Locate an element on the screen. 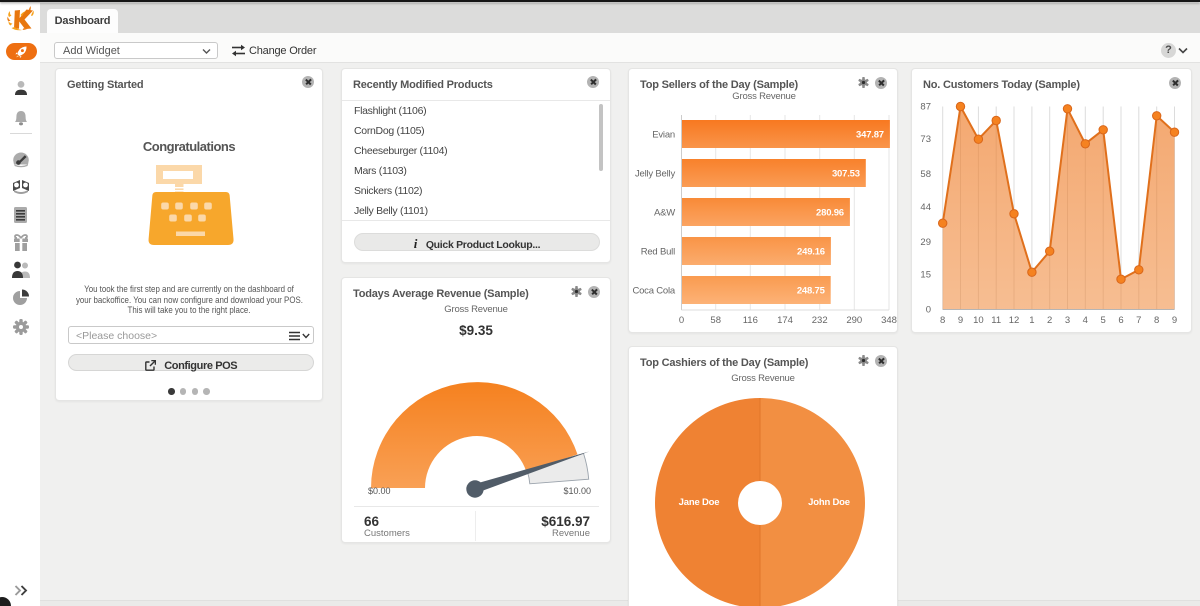 This screenshot has height=606, width=1200. svg-text: Red Bull is located at coordinates (658, 252).